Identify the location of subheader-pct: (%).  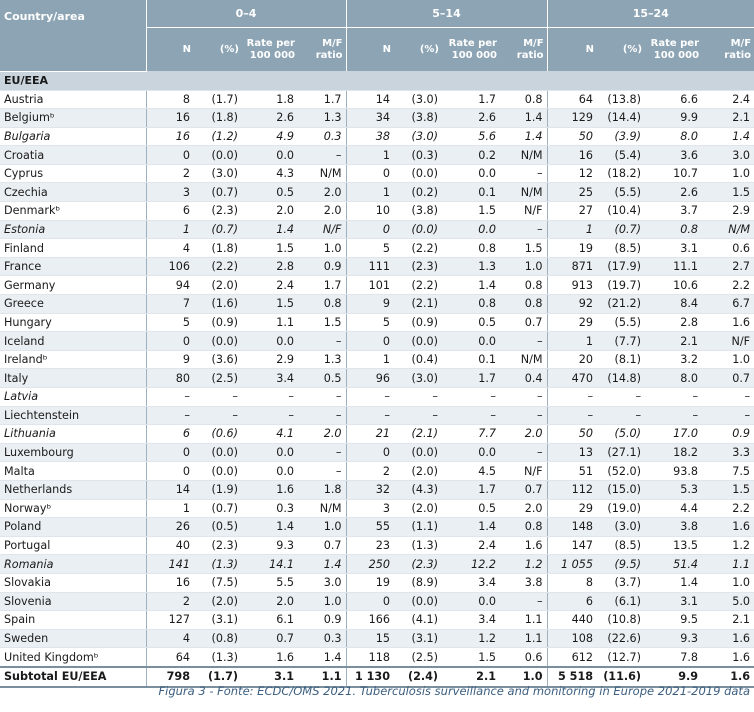
(218, 49).